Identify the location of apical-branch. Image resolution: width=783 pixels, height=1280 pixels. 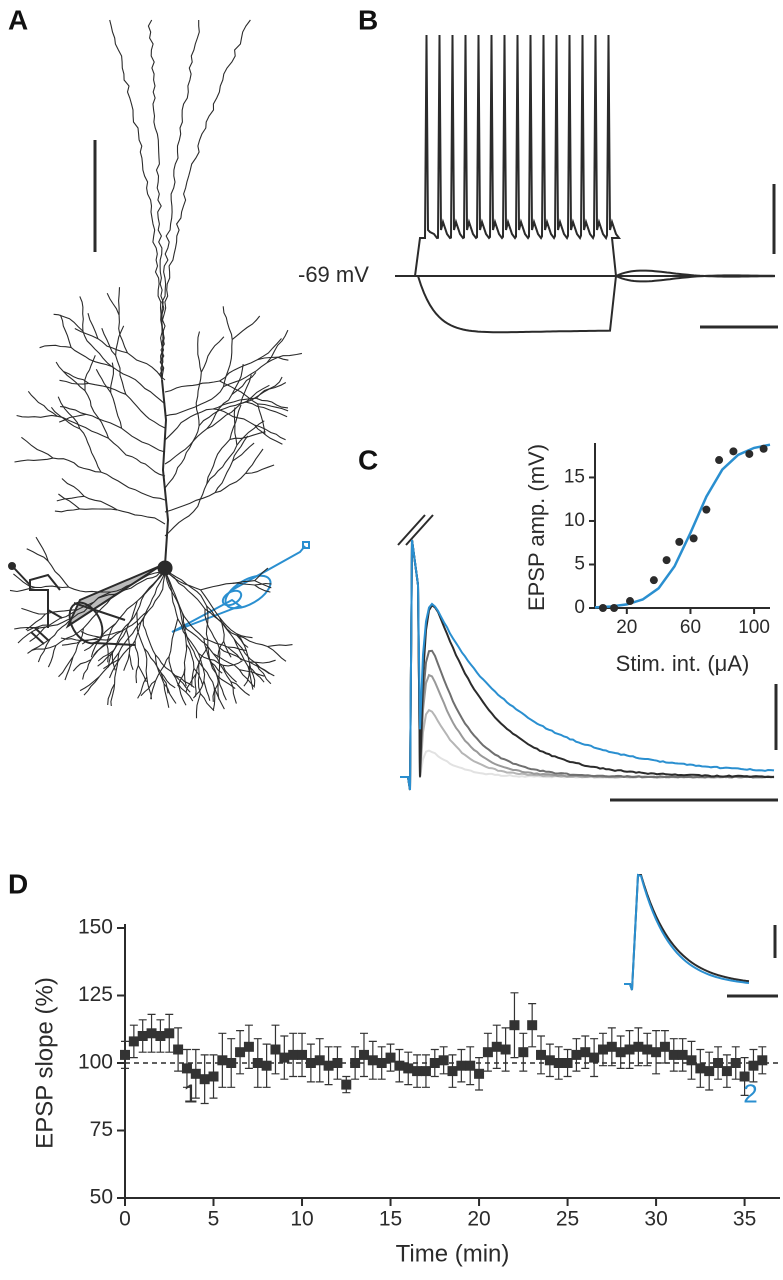
(179, 200).